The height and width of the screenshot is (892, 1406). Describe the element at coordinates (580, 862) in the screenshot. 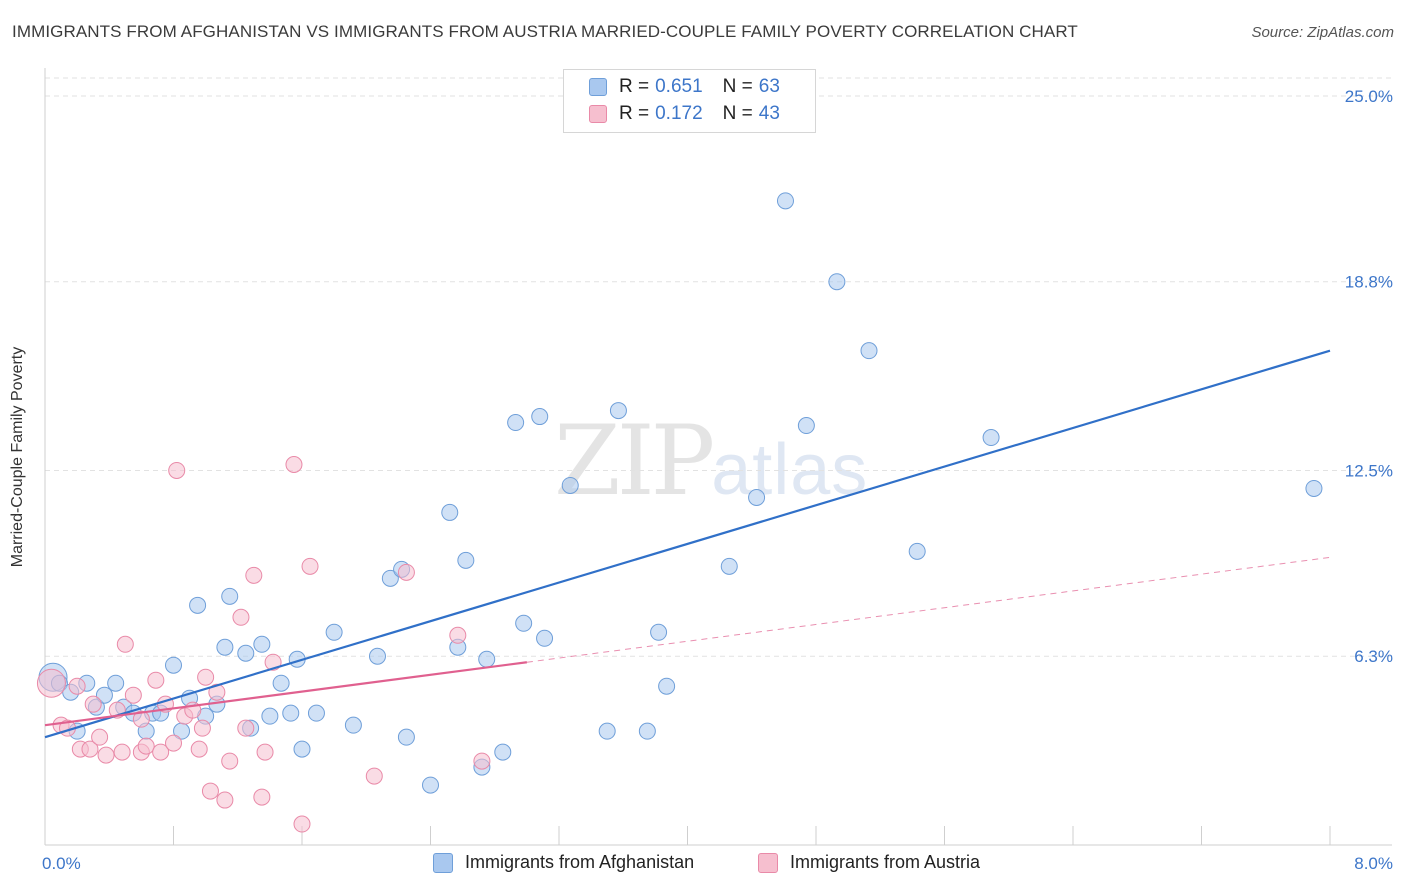

I see `legend-label-afghanistan: Immigrants from Afghanistan` at that location.